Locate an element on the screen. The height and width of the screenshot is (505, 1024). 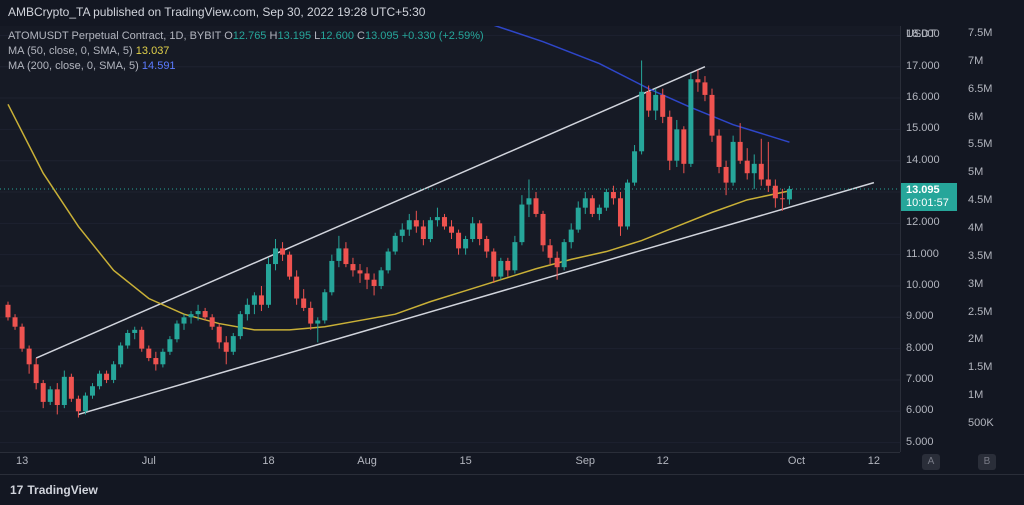
price-tick-label: 5.000 is located at coordinates (920, 441).